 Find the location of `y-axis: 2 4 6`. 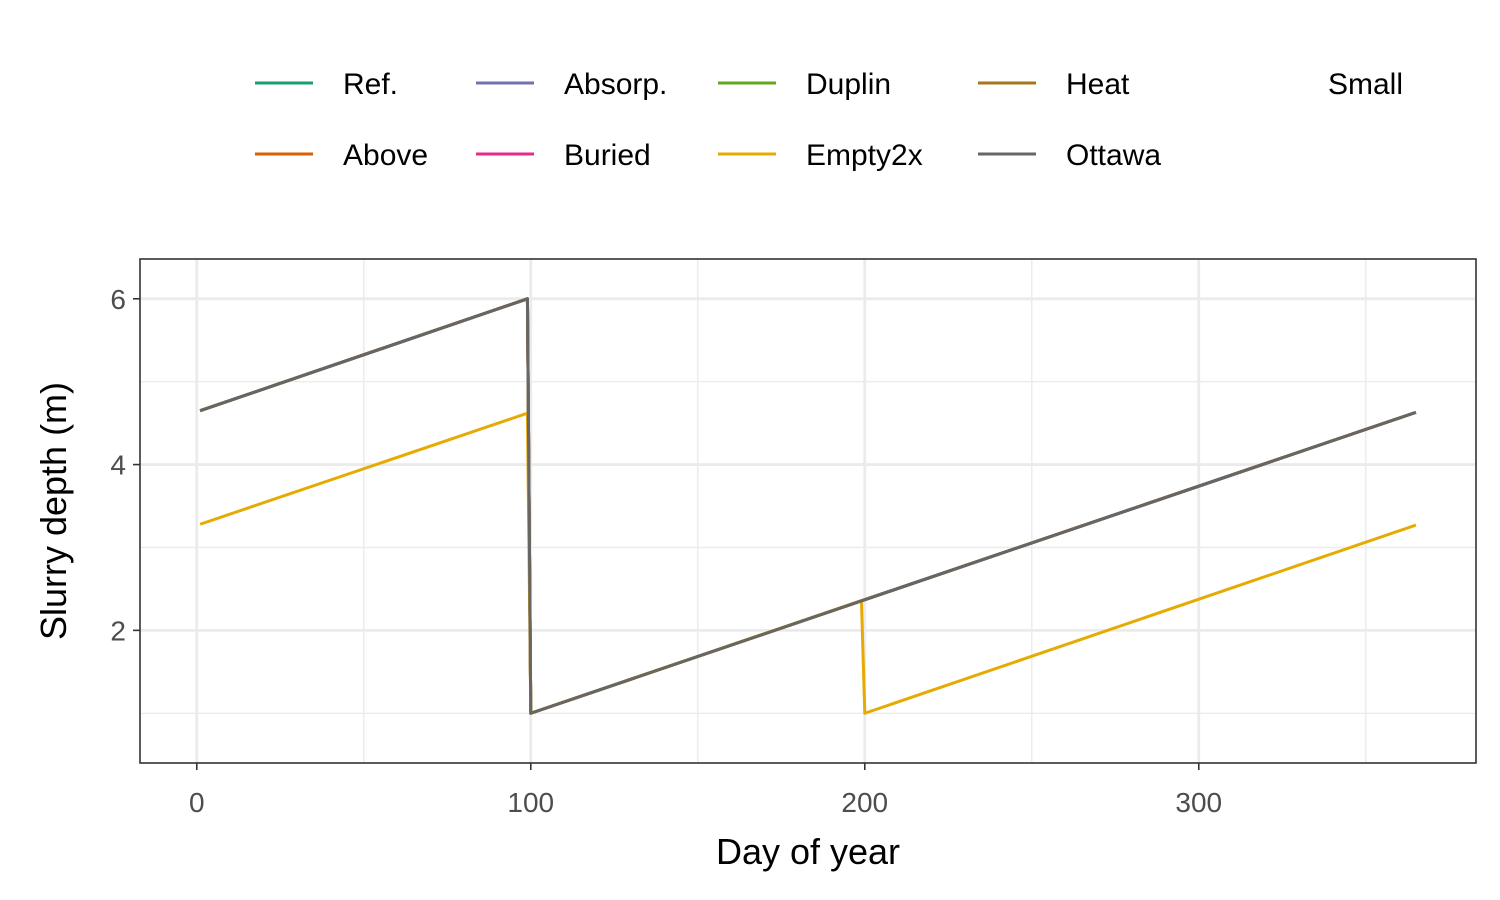

y-axis: 2 4 6 is located at coordinates (125, 465).